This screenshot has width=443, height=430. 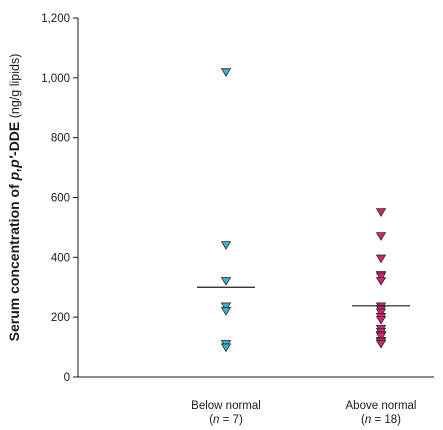 I want to click on y-tick-label: 600, so click(x=60, y=199).